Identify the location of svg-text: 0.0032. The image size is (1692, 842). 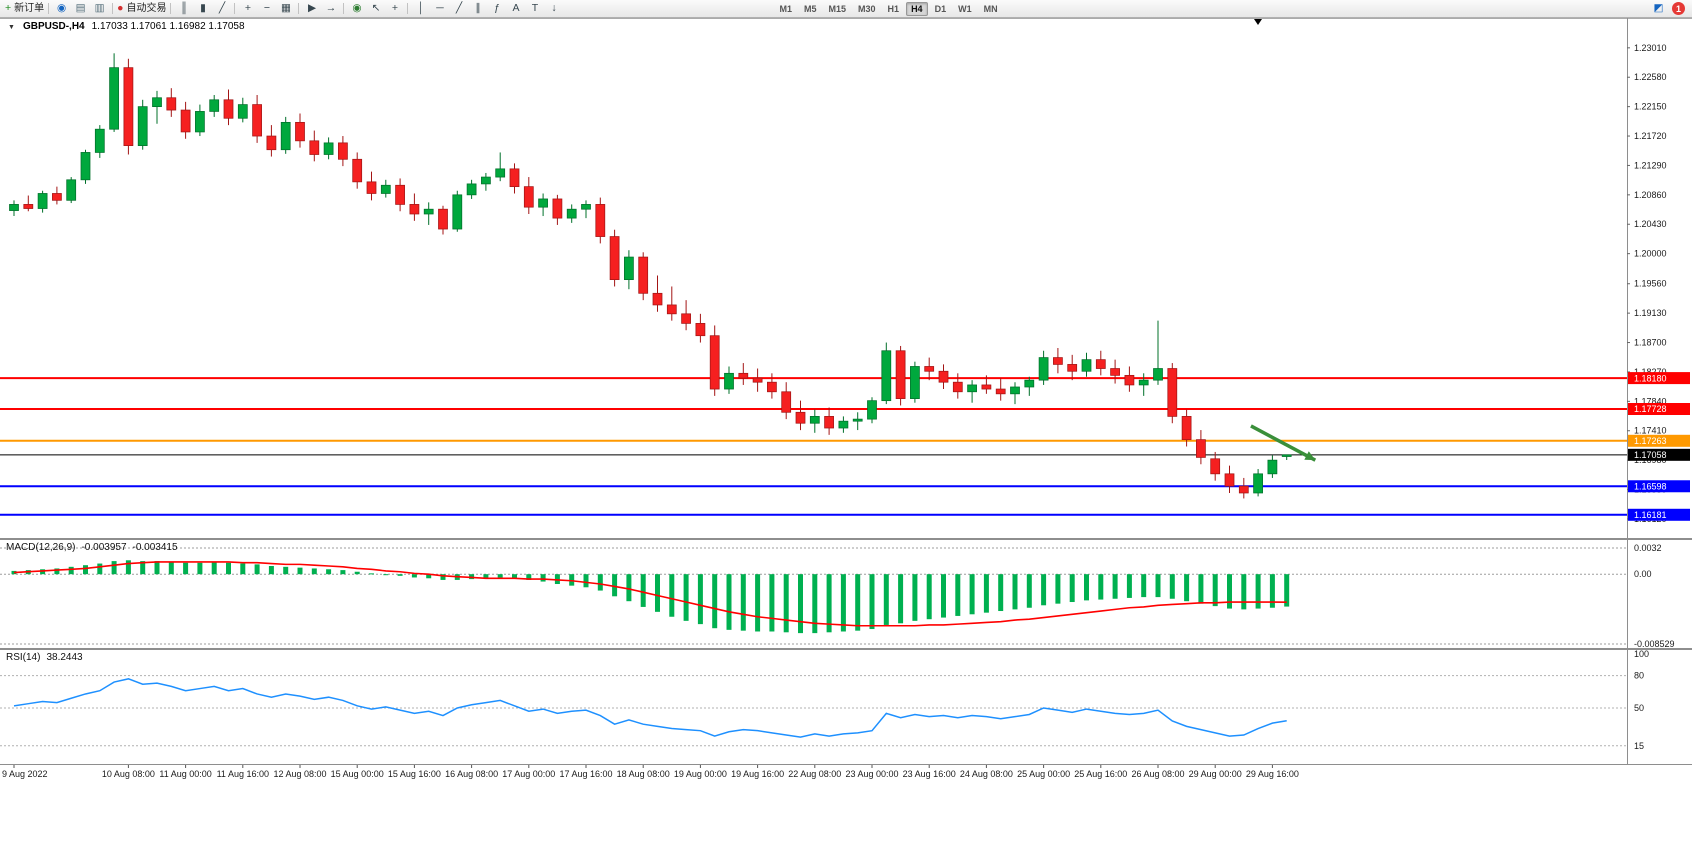
(1648, 548).